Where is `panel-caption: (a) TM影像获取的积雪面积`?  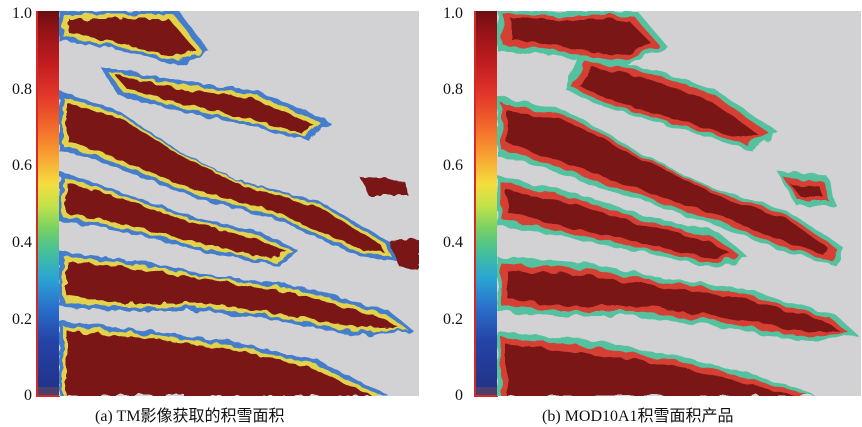 panel-caption: (a) TM影像获取的积雪面积 is located at coordinates (190, 416).